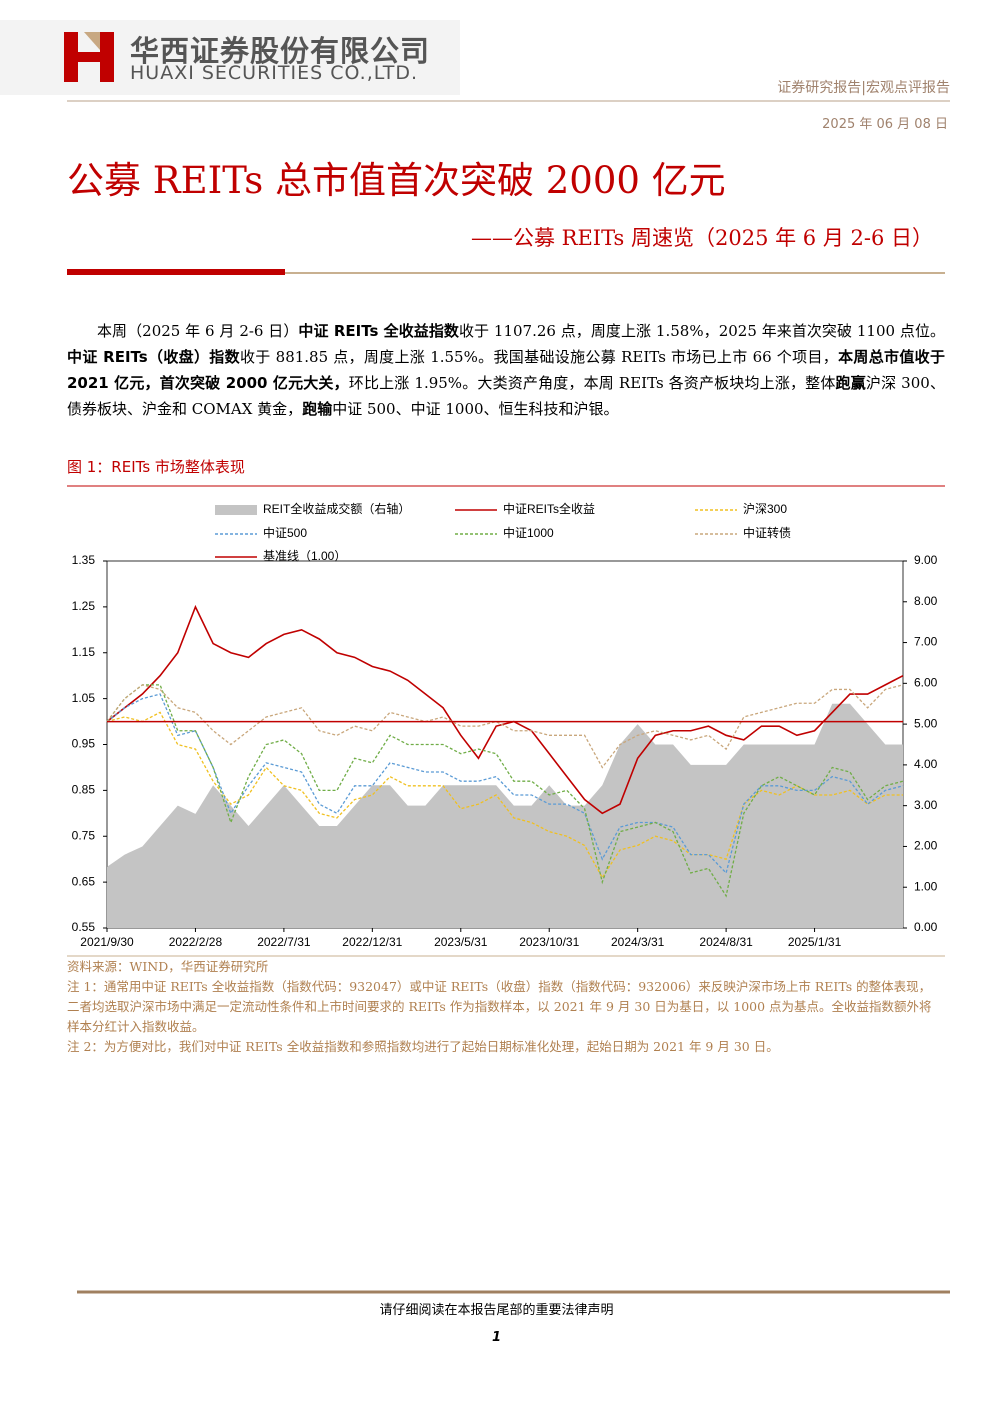  What do you see at coordinates (84, 698) in the screenshot?
I see `y-tick-label: 1.05` at bounding box center [84, 698].